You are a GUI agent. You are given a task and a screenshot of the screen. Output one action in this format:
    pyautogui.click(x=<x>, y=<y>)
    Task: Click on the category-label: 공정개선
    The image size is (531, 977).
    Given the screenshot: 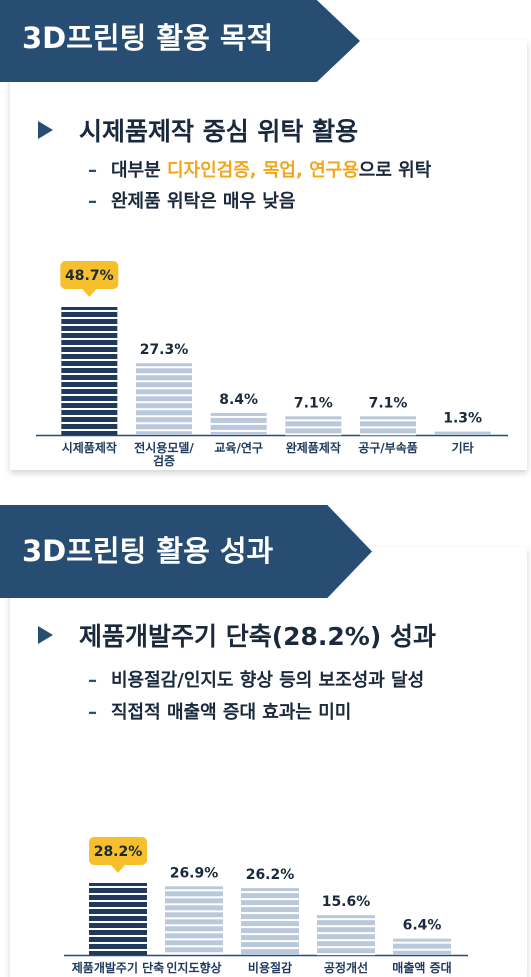 What is the action you would take?
    pyautogui.click(x=346, y=967)
    